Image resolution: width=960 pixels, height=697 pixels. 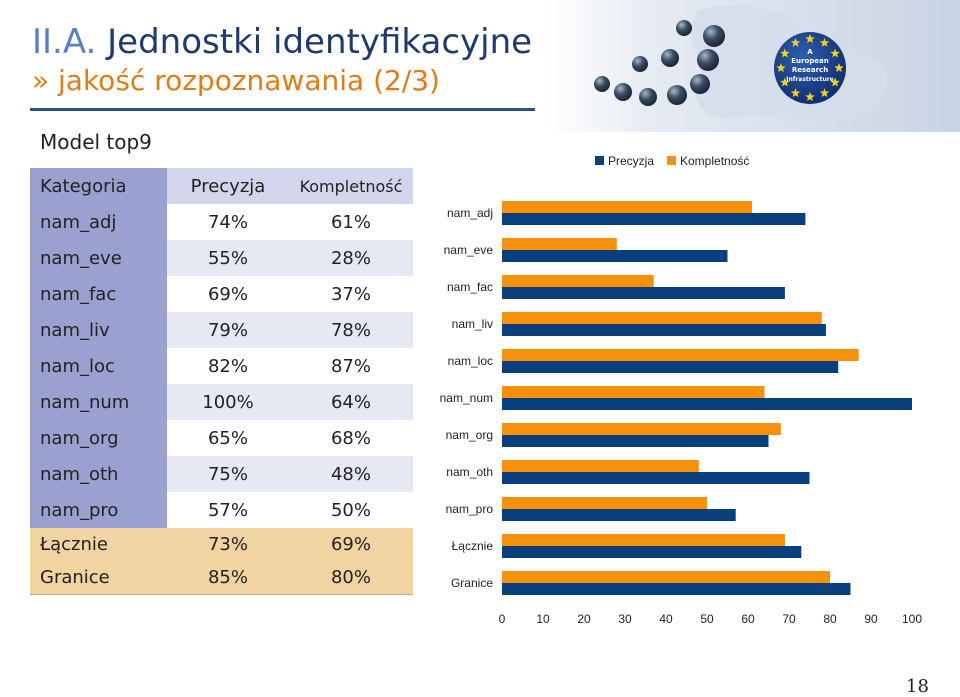 I want to click on cell-kompletnosc: 28%, so click(x=351, y=258).